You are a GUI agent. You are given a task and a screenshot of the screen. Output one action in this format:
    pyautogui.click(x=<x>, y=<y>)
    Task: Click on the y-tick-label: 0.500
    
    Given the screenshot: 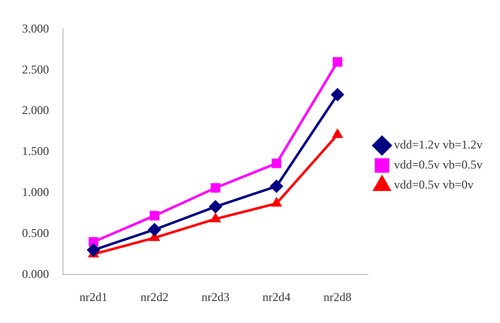 What is the action you would take?
    pyautogui.click(x=35, y=233)
    